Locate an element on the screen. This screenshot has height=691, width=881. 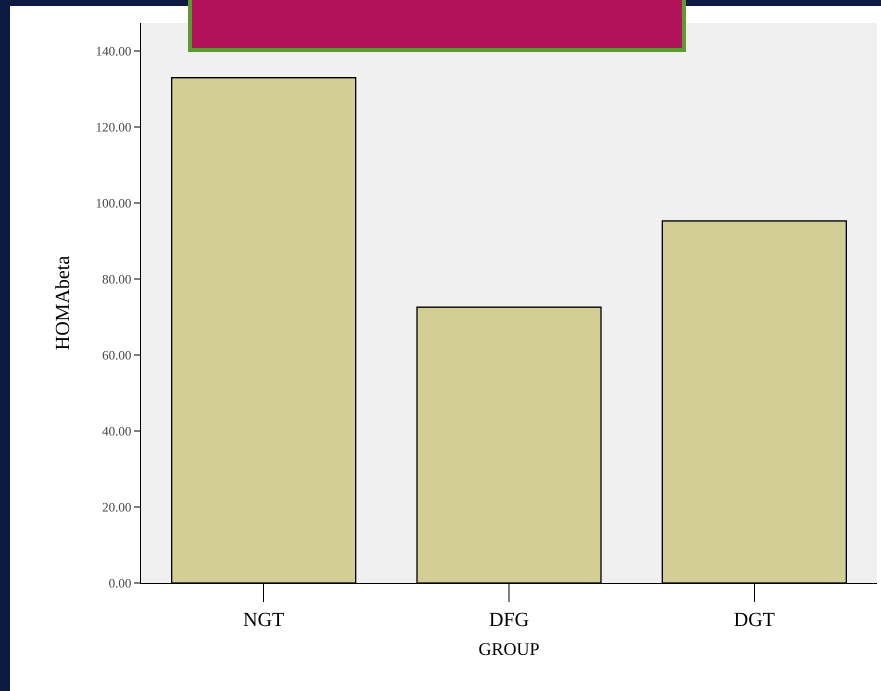
y-tick-label: 120.00 is located at coordinates (114, 127).